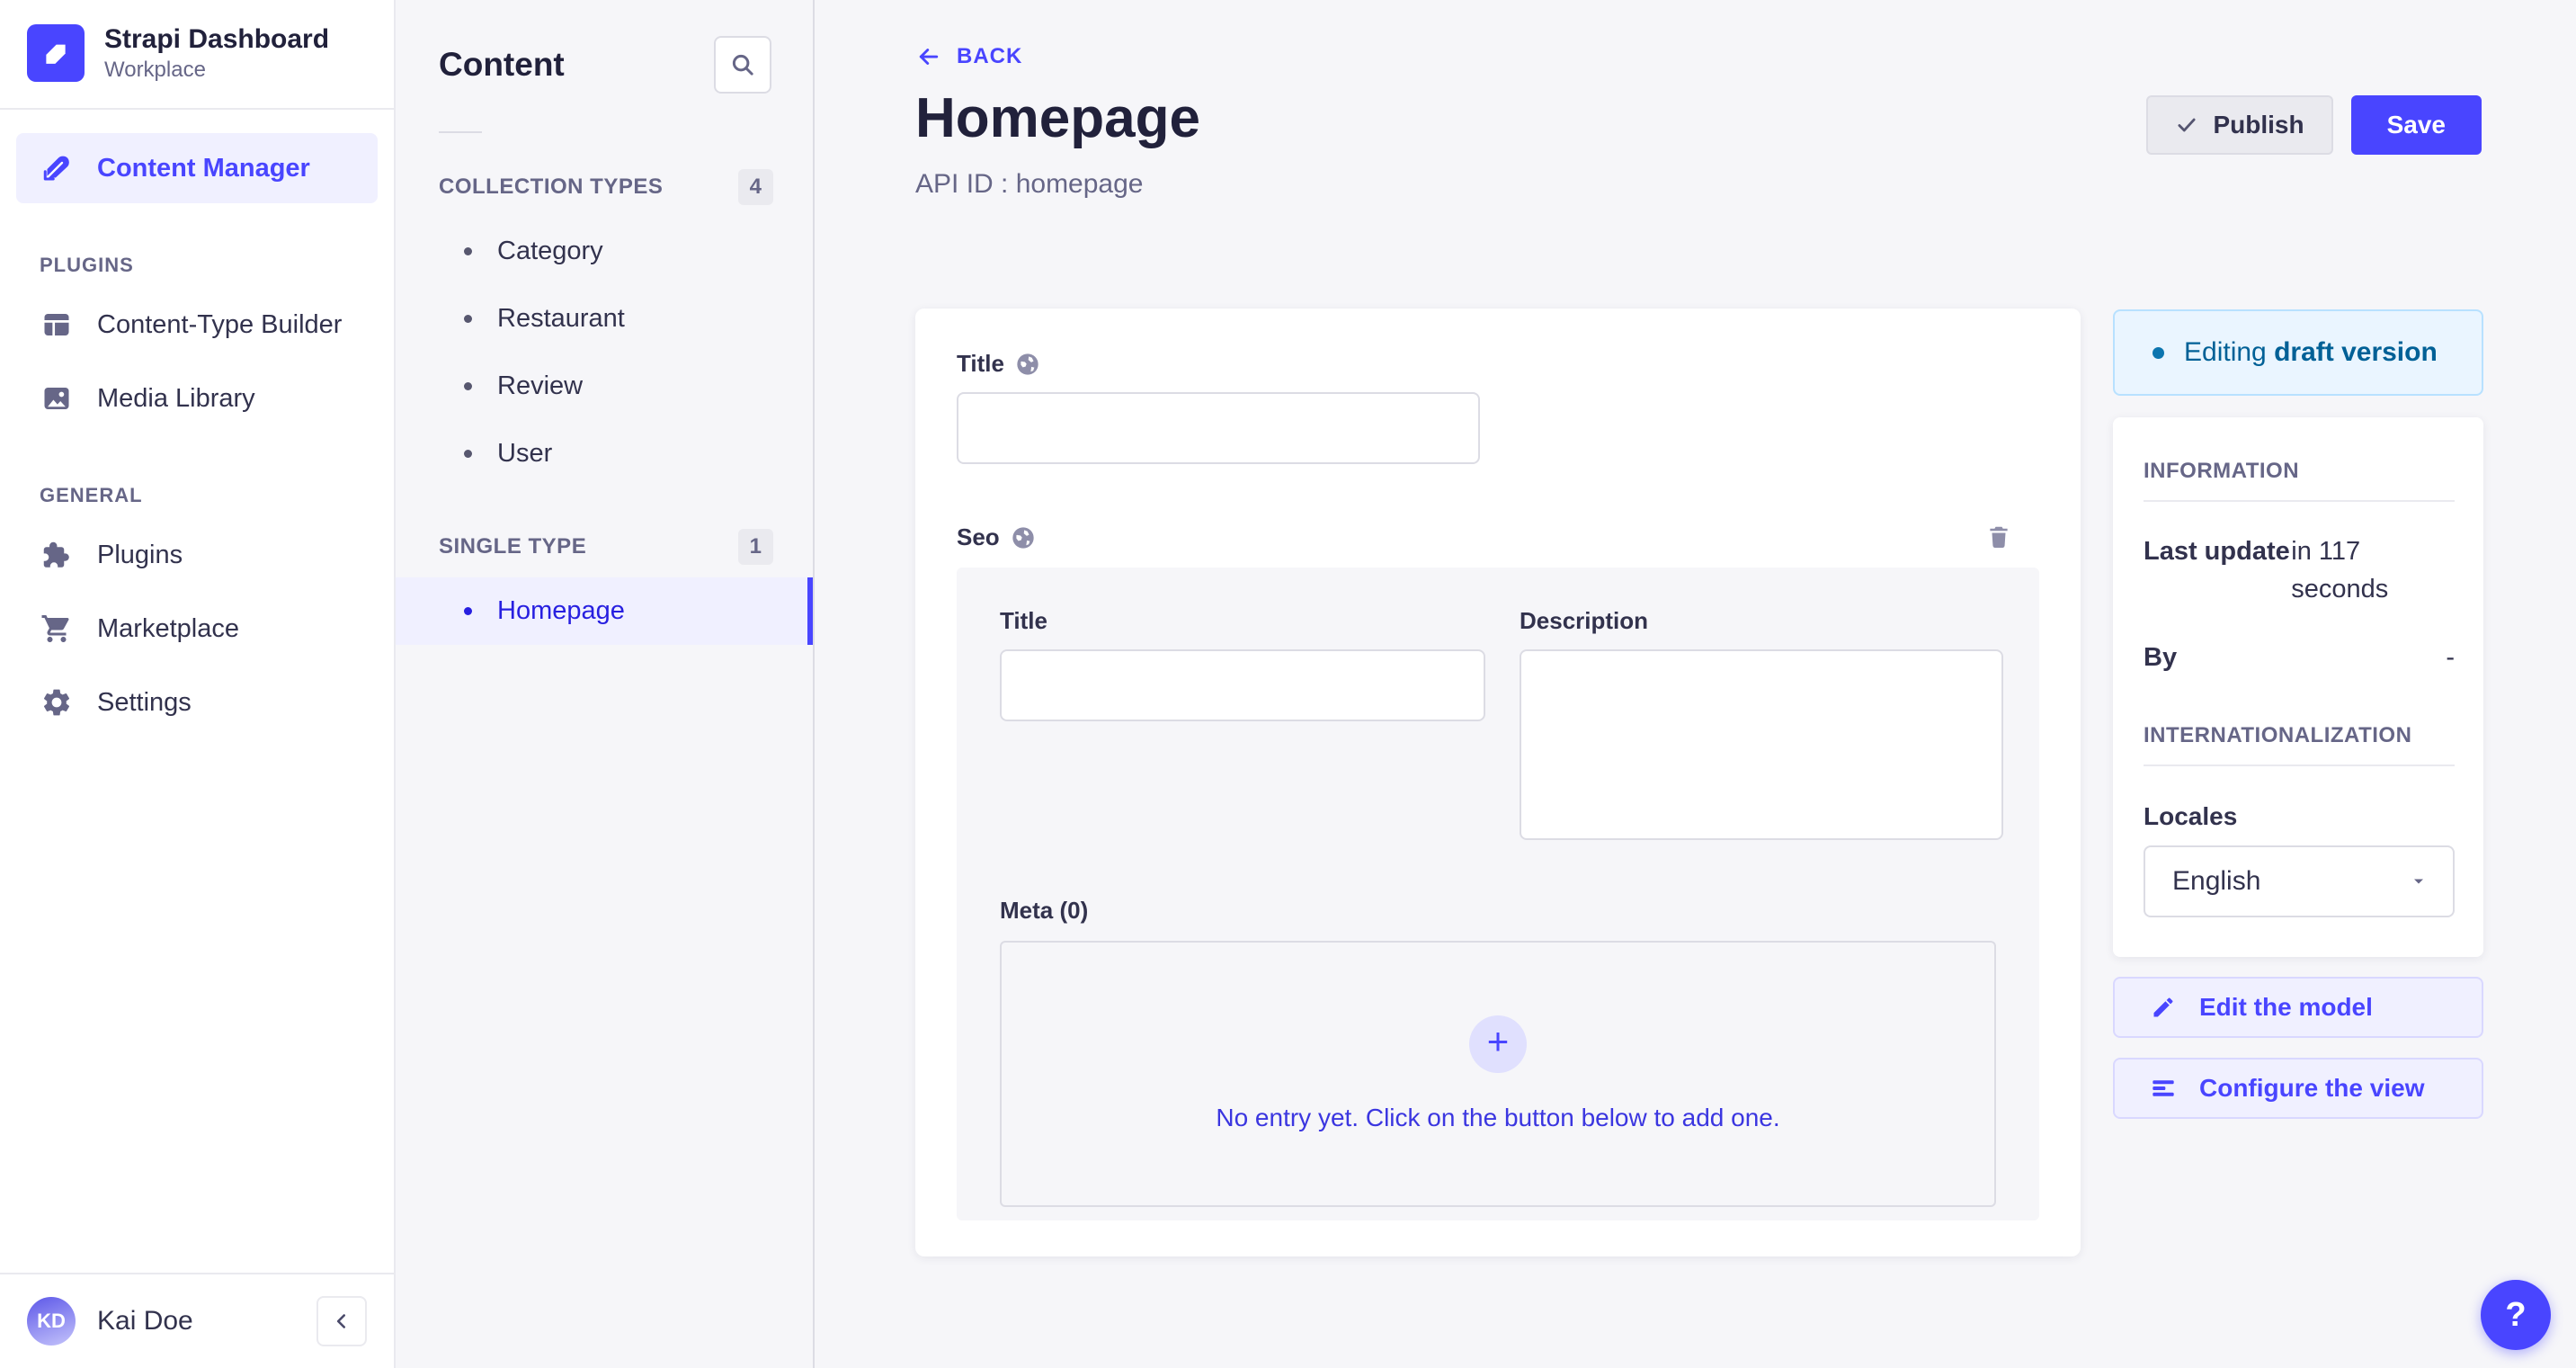 This screenshot has height=1368, width=2576. What do you see at coordinates (217, 39) in the screenshot?
I see `workspace-title: Strapi Dashboard` at bounding box center [217, 39].